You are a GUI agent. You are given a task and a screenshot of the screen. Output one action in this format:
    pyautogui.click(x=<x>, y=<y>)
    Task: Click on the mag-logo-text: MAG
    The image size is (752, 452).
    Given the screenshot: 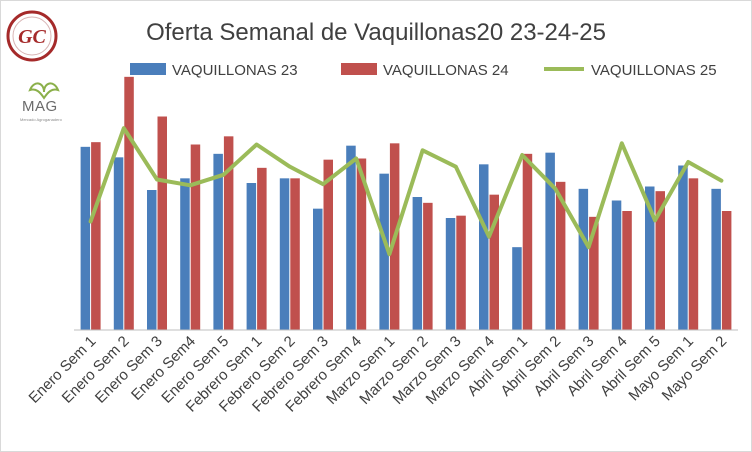 What is the action you would take?
    pyautogui.click(x=40, y=106)
    